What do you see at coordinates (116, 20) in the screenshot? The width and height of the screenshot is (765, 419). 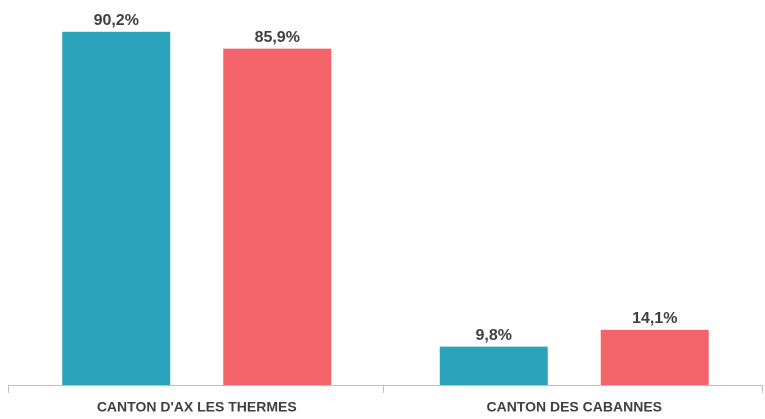 I see `value-label: 90,2%` at bounding box center [116, 20].